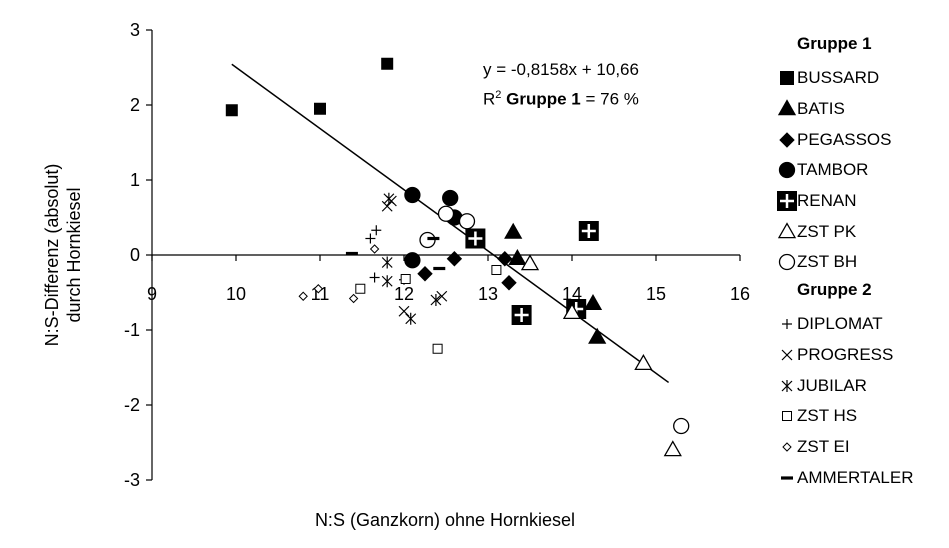 The width and height of the screenshot is (949, 548). What do you see at coordinates (863, 139) in the screenshot?
I see `legend-item: PEGASSOS` at bounding box center [863, 139].